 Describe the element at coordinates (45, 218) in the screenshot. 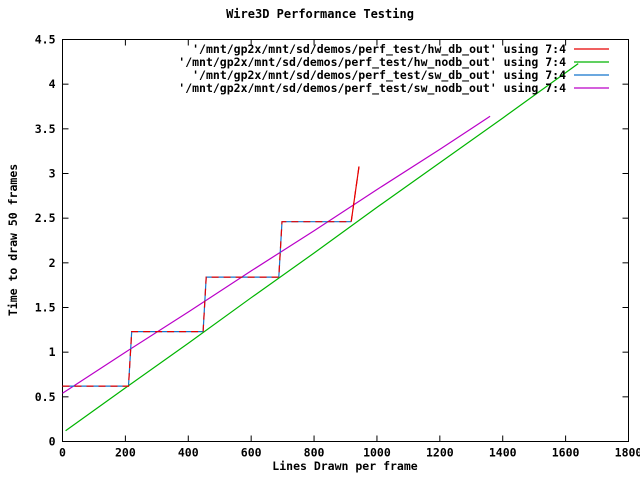

I see `y-tick-label: 2.5` at that location.